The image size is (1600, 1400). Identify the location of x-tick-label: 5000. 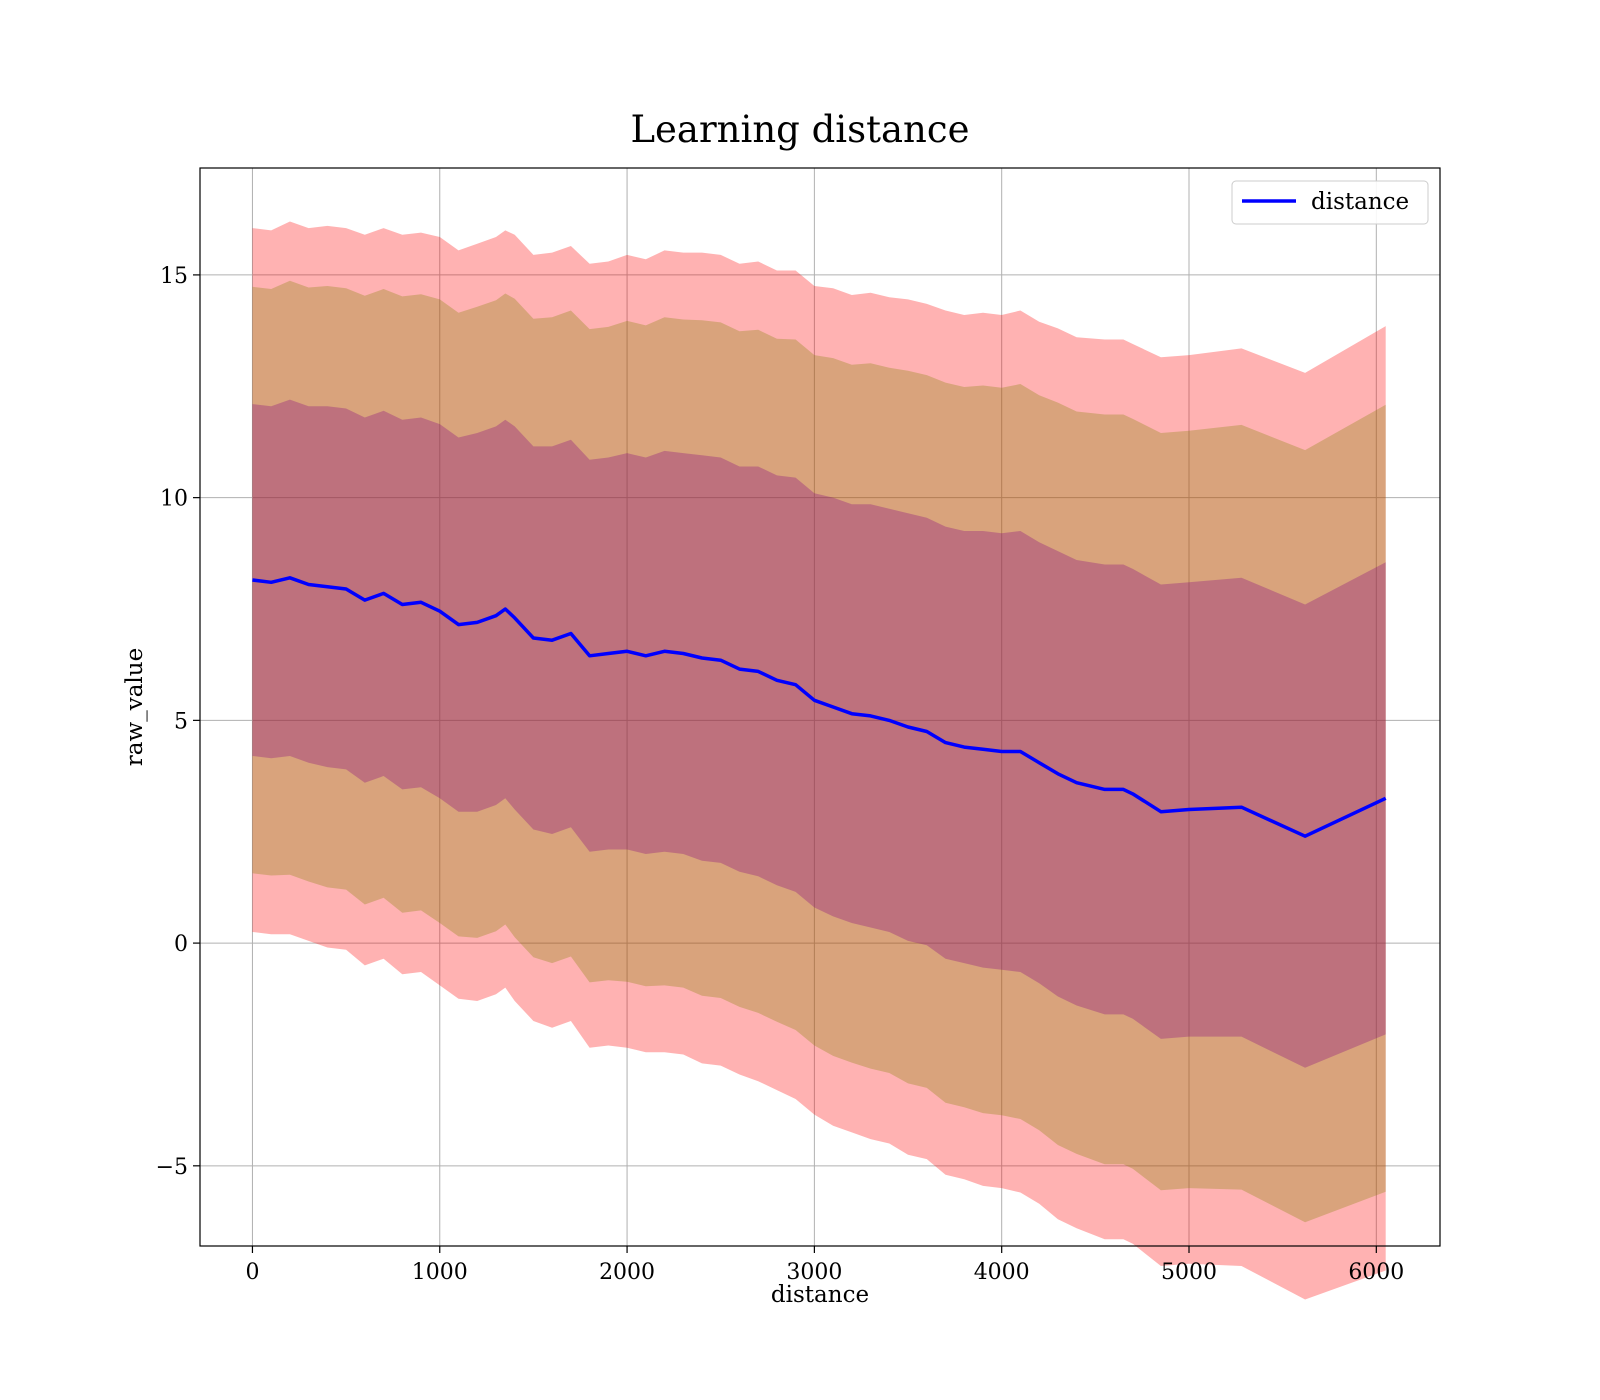
(1189, 1272).